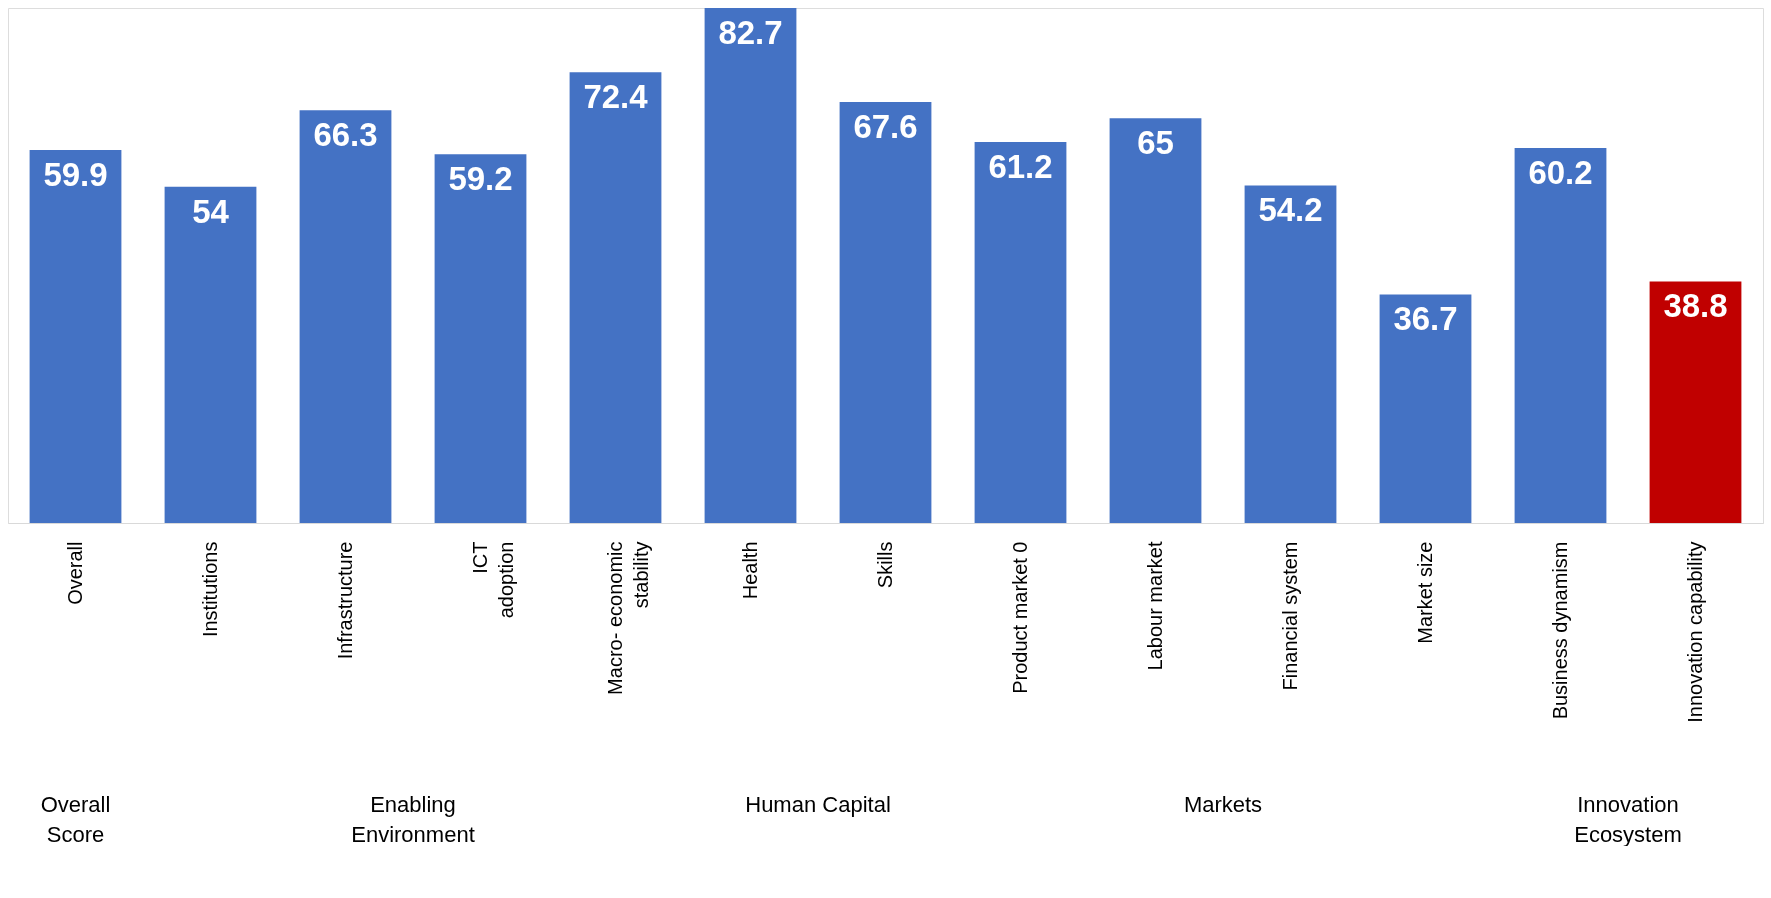  I want to click on data-label: 59.2, so click(480, 179).